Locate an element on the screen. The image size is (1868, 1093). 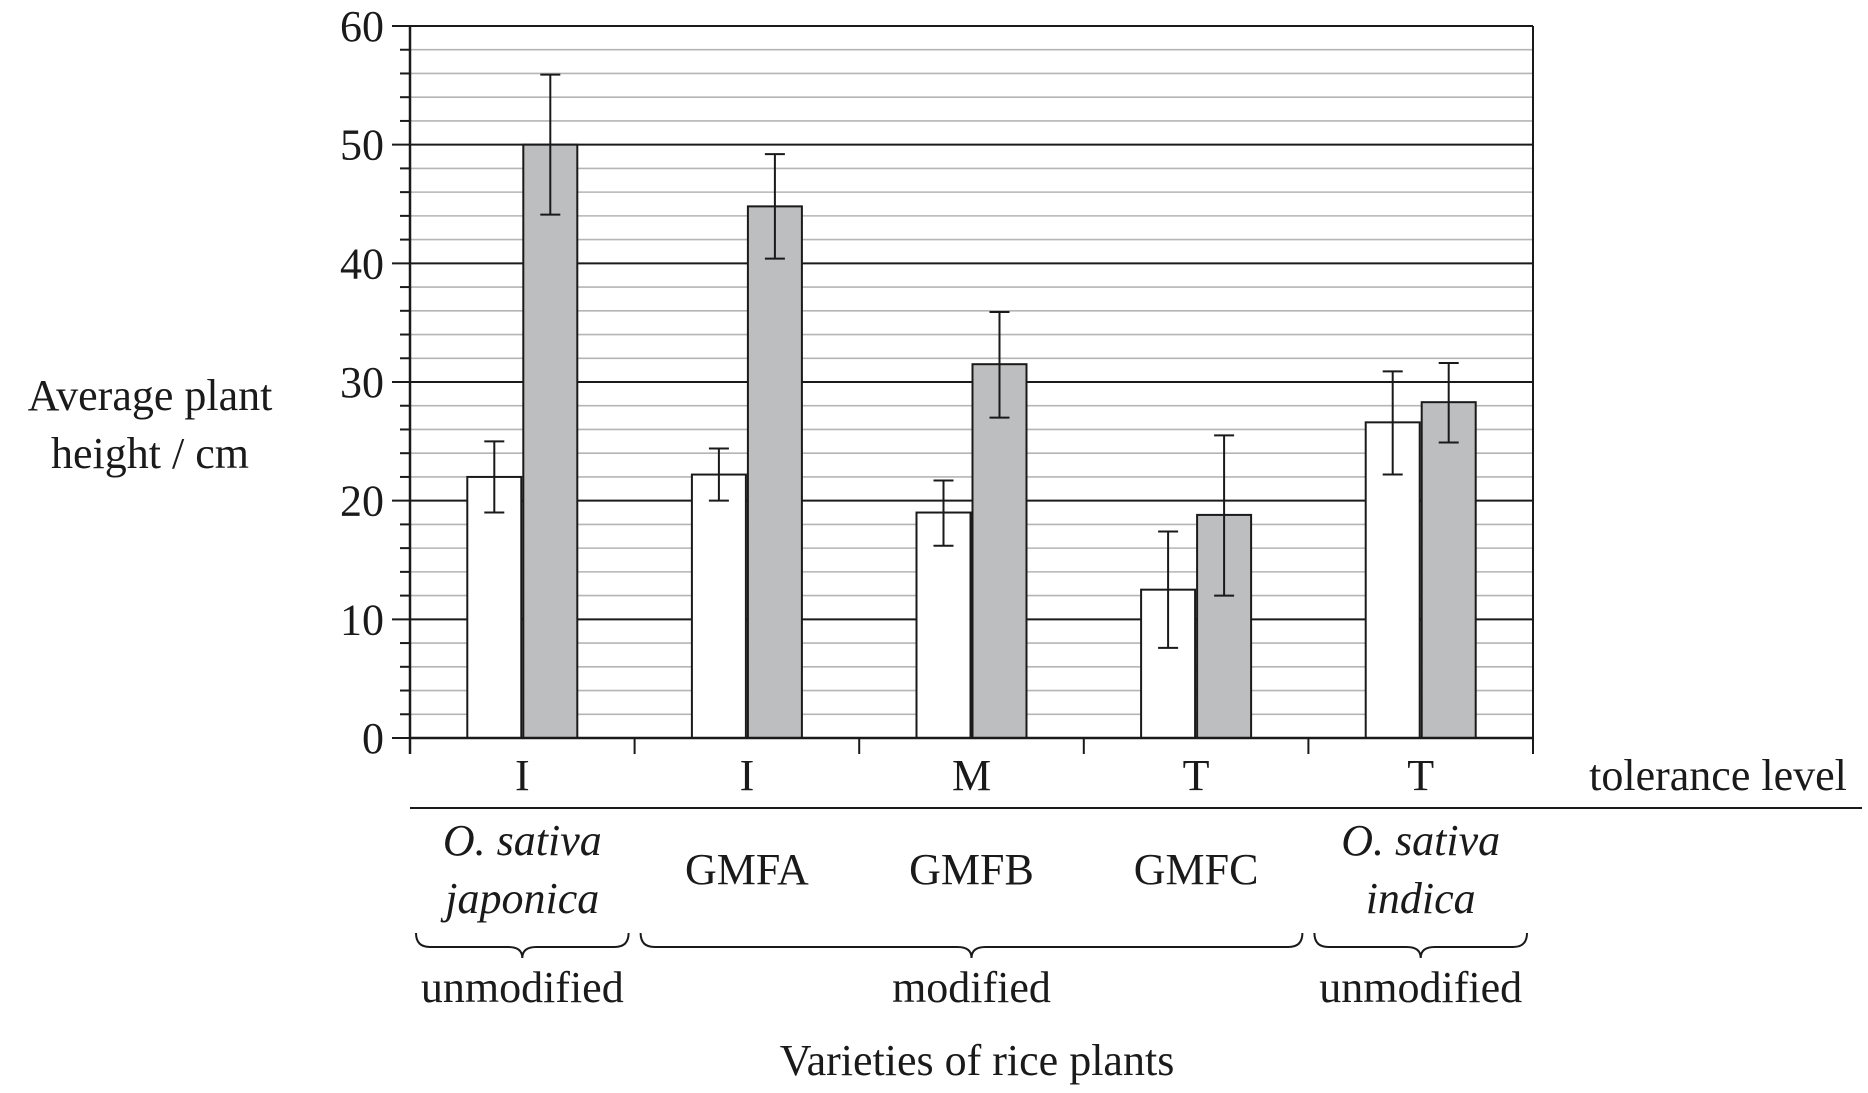
variety-label: indica is located at coordinates (1421, 898).